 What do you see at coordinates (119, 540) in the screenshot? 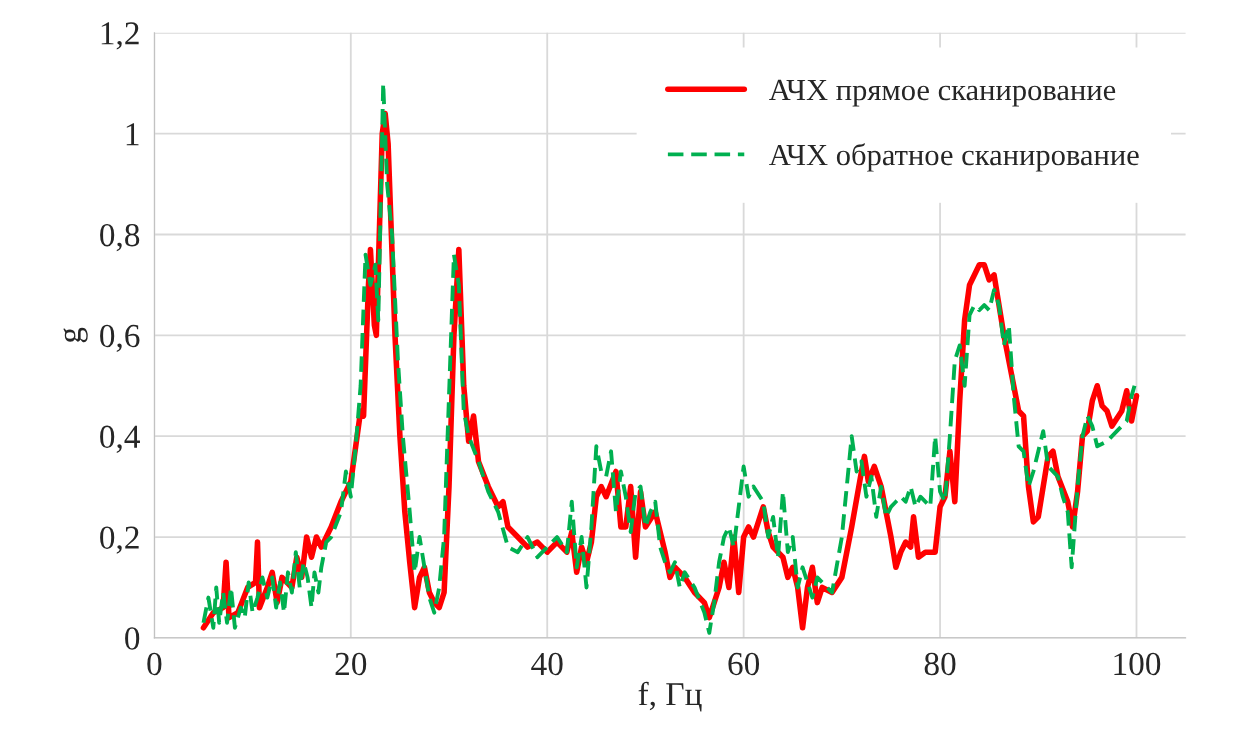
I see `y-tick-label: 0,2` at bounding box center [119, 540].